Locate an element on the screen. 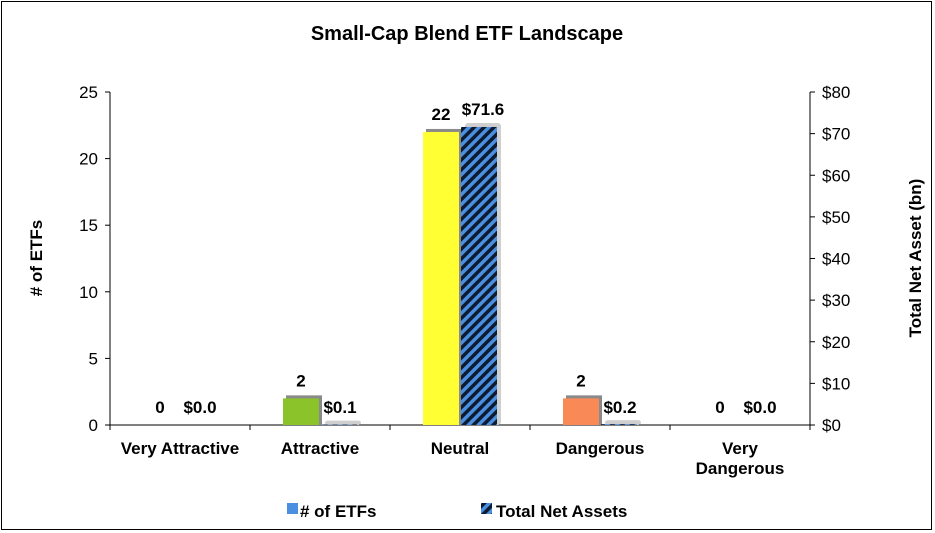 This screenshot has height=533, width=935. x-tick-label: Very Attractive is located at coordinates (180, 448).